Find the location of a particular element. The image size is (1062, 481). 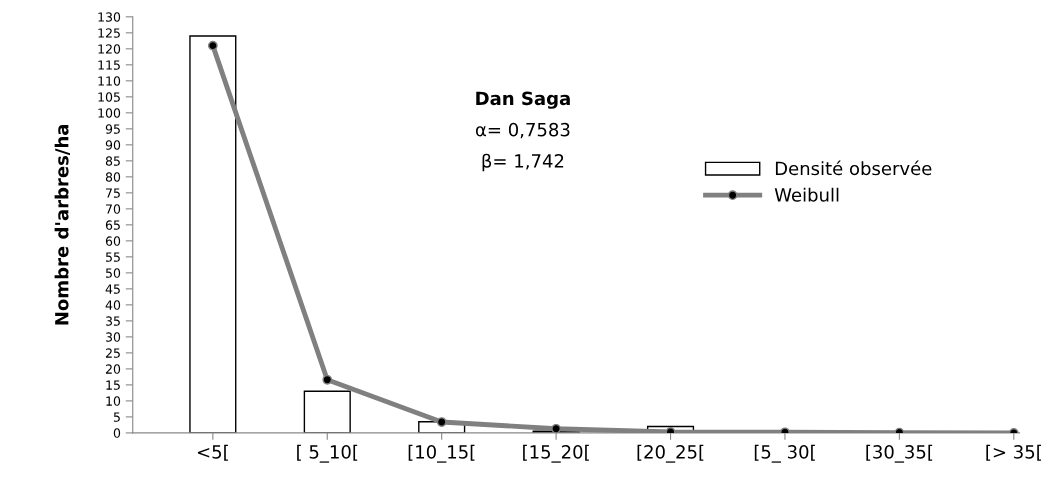

y-tick-label: 110 is located at coordinates (109, 81).